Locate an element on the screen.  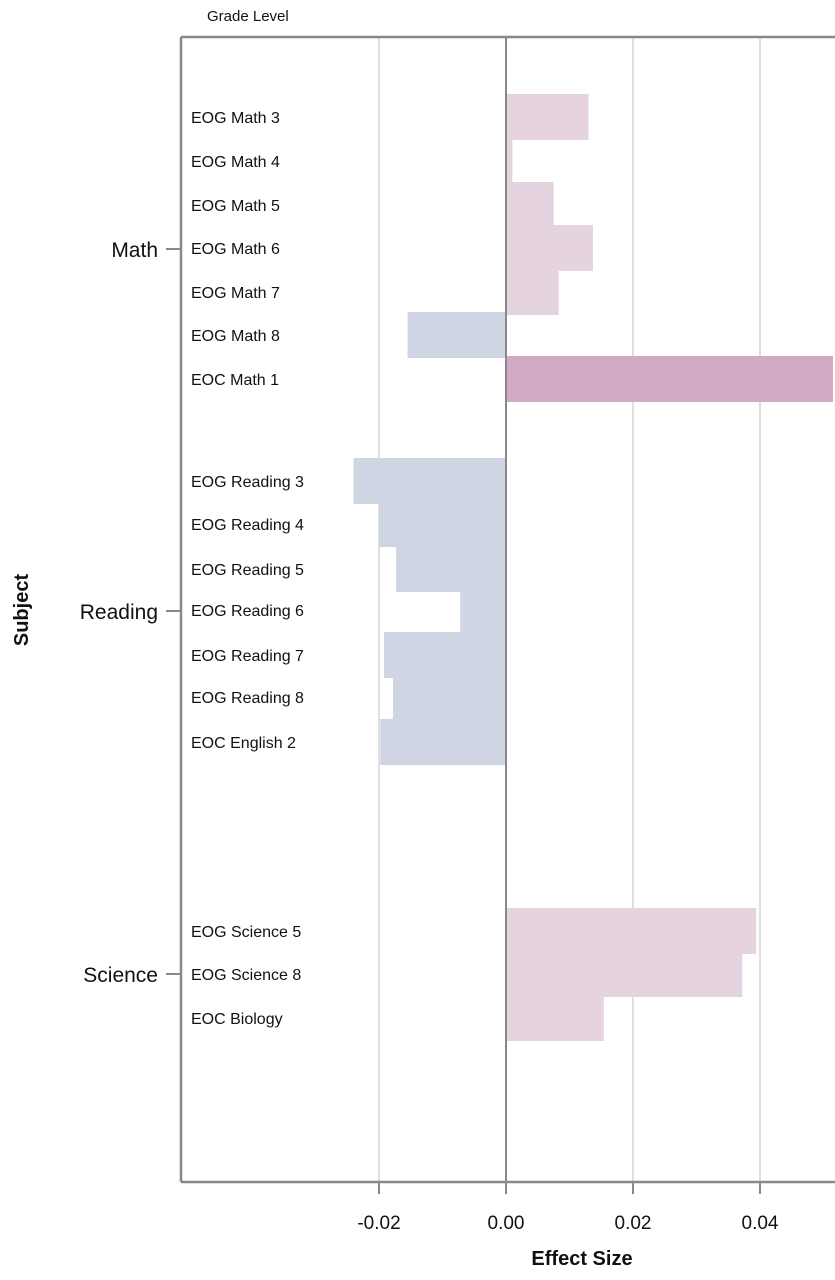
category-label: EOG Reading 4 is located at coordinates (247, 525).